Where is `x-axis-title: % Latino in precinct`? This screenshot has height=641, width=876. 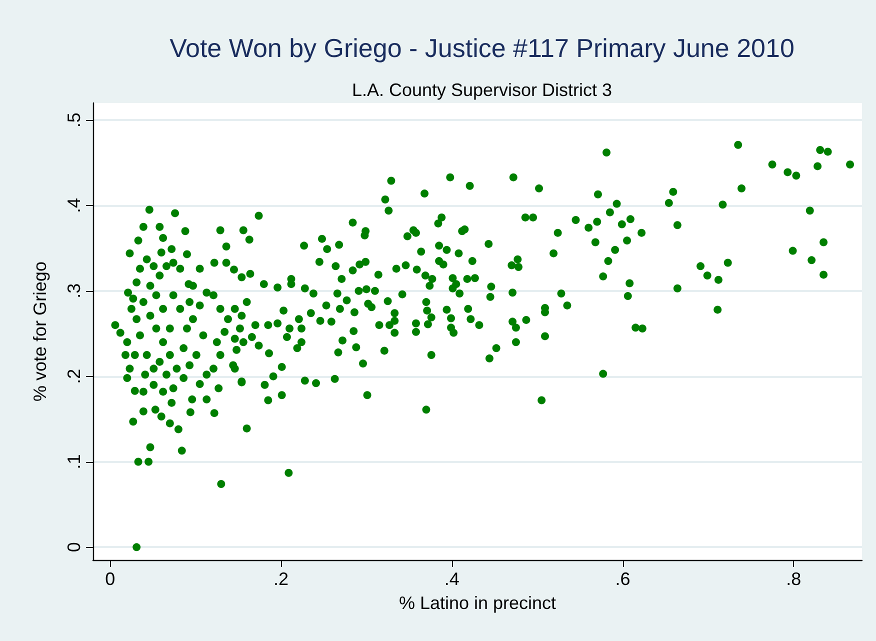 x-axis-title: % Latino in precinct is located at coordinates (477, 603).